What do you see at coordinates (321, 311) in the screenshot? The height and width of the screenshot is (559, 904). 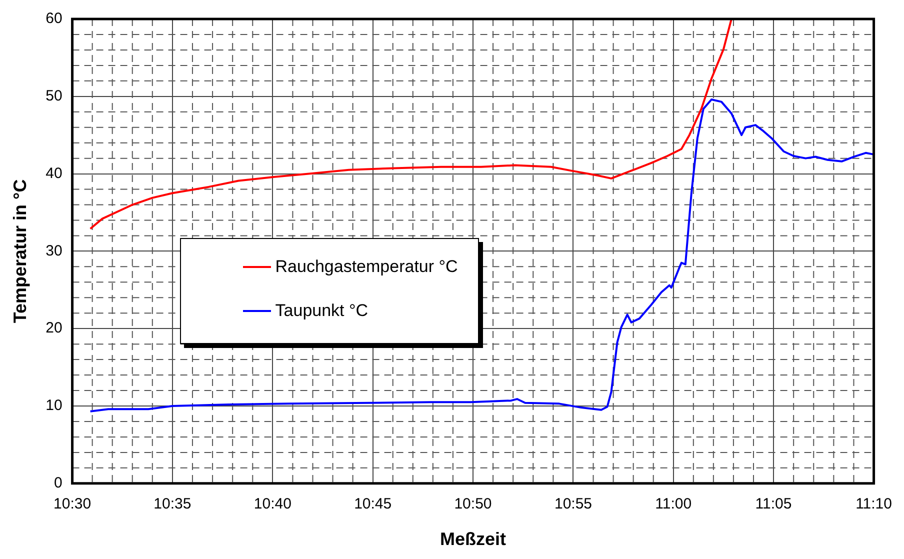 I see `legend-label: Taupunkt °C` at bounding box center [321, 311].